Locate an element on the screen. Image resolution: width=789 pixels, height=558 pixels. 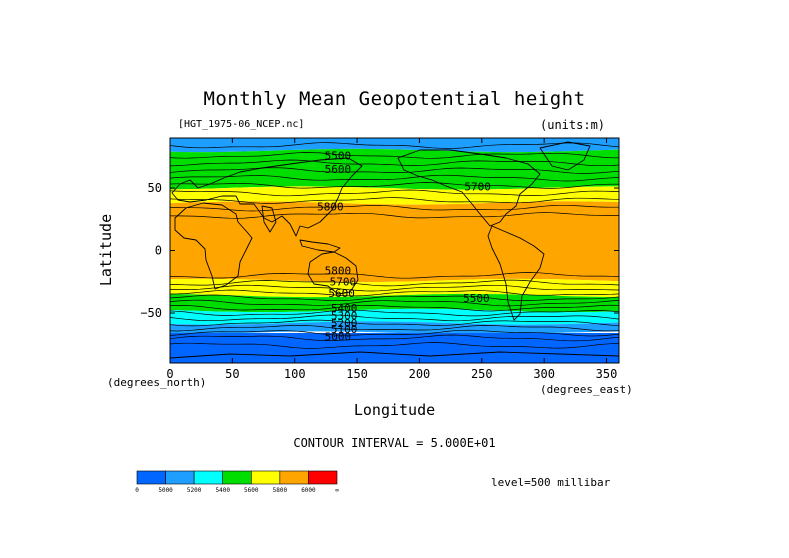
africa-coast is located at coordinates (213, 246).